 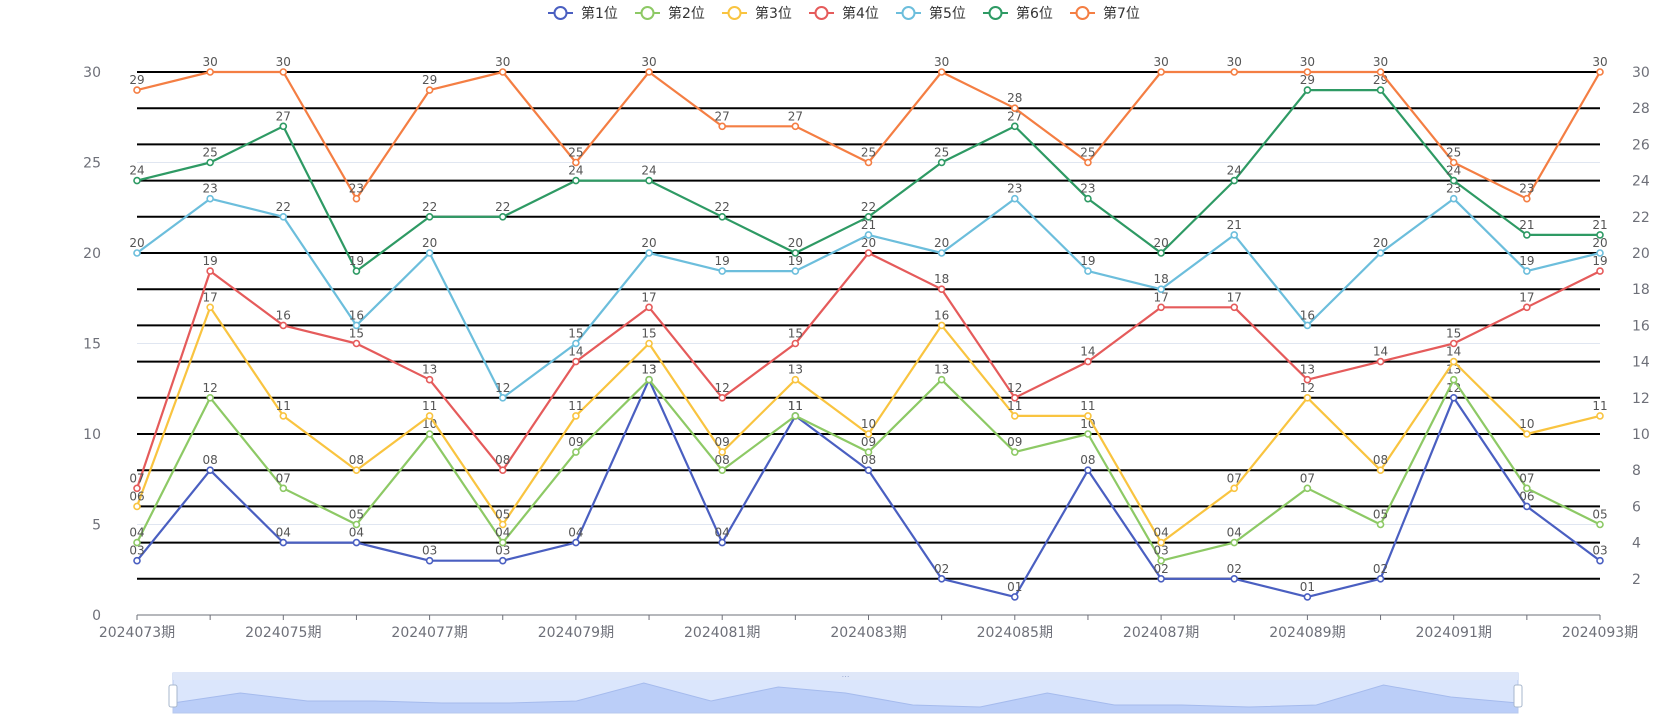 I want to click on data-zoom-slider: ⋯, so click(x=845, y=693).